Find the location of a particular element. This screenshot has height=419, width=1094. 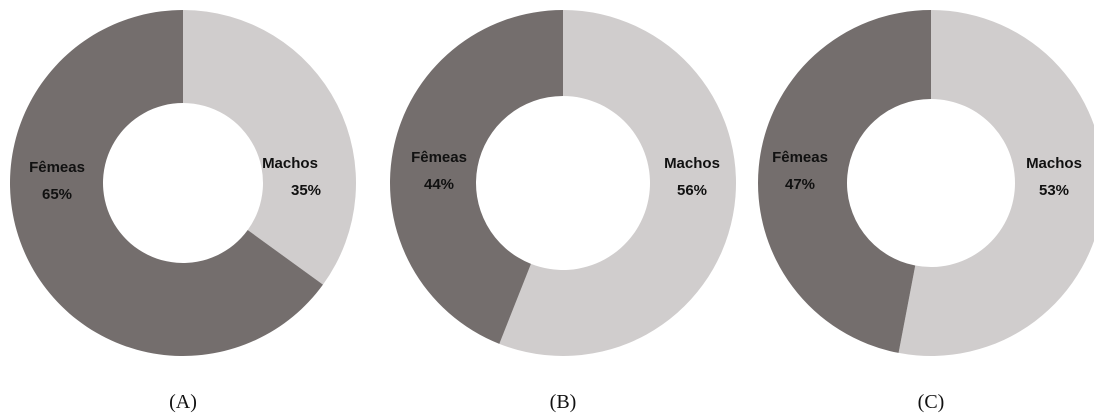

panel-caption: (B) is located at coordinates (563, 402).